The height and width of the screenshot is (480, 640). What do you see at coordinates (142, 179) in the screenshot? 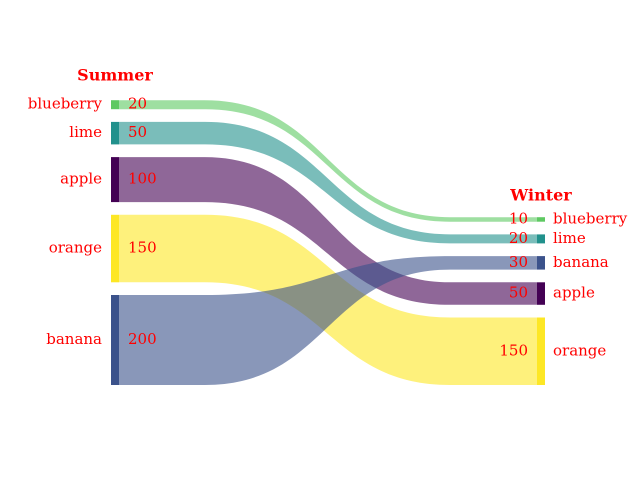
I see `value-label: 100` at bounding box center [142, 179].